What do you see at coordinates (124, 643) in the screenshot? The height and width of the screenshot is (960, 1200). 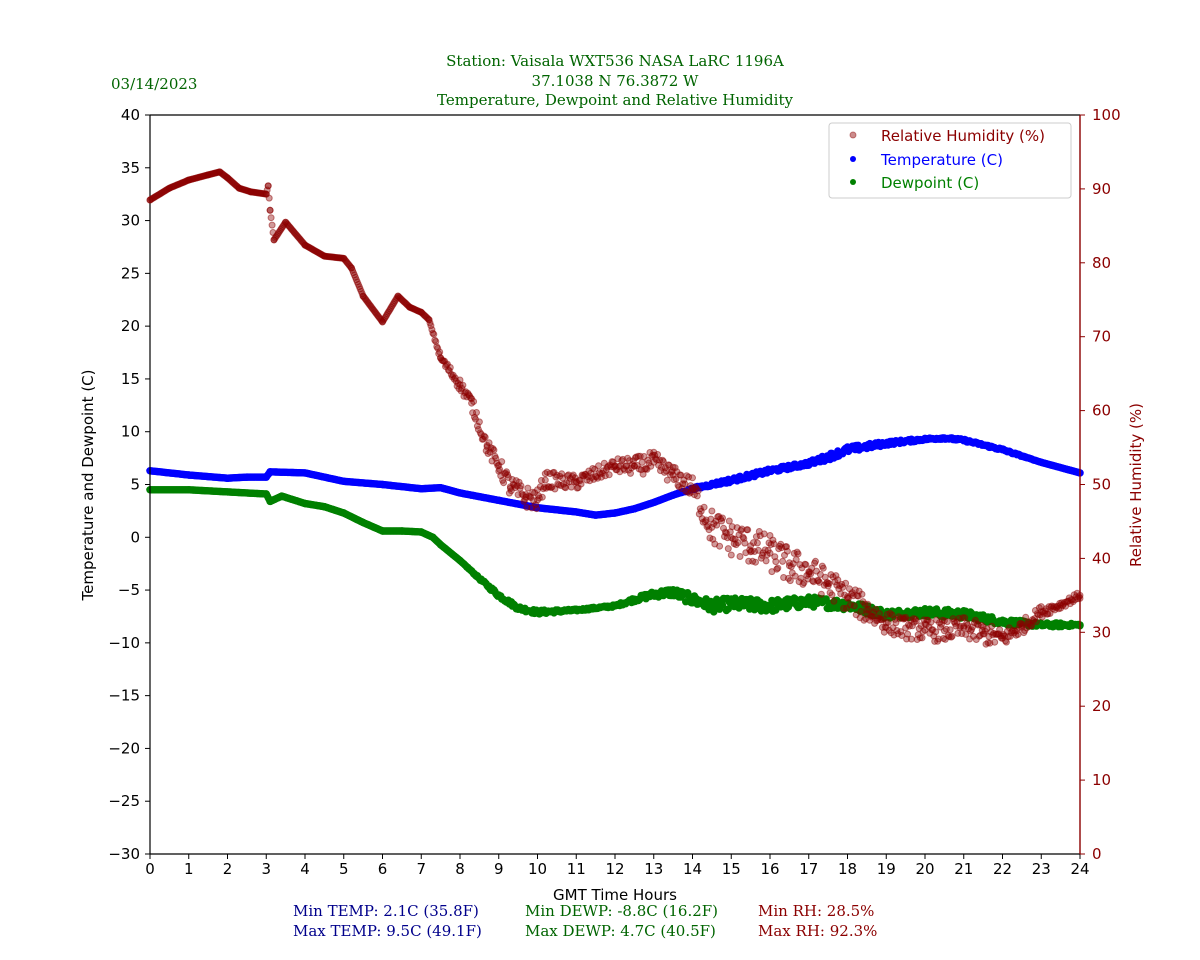 I see `y-tick-label: −10` at bounding box center [124, 643].